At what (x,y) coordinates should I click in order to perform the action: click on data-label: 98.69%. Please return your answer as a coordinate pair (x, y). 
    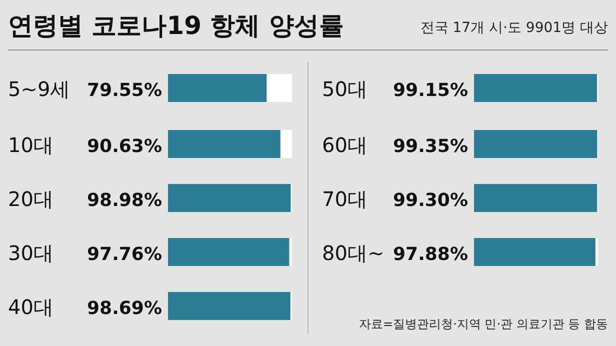
    Looking at the image, I should click on (124, 308).